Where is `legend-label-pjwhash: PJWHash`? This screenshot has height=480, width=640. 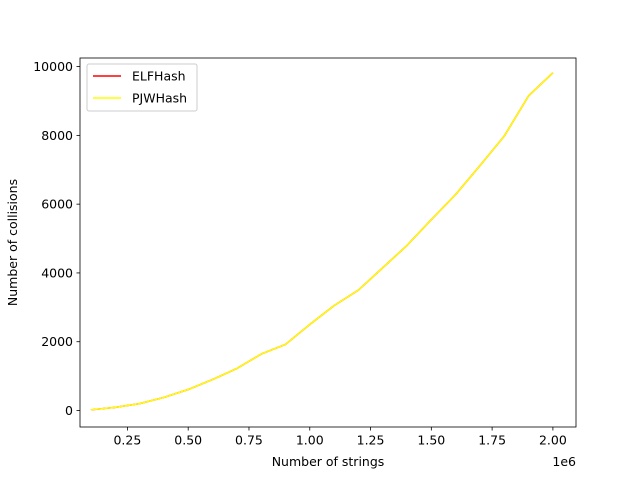
legend-label-pjwhash: PJWHash is located at coordinates (159, 98).